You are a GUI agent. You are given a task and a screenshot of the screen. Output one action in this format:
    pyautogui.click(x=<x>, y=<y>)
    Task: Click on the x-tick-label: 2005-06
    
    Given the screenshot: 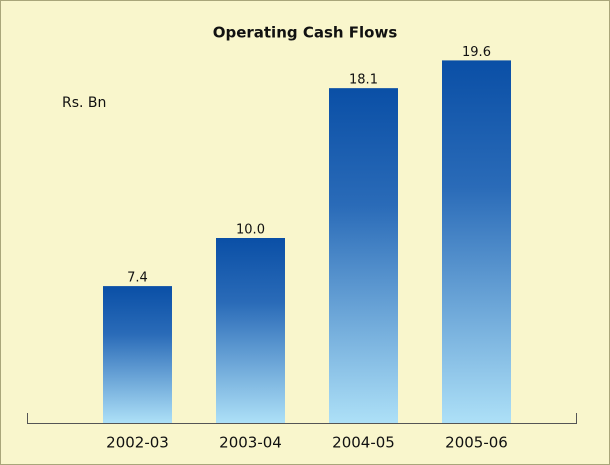 What is the action you would take?
    pyautogui.click(x=476, y=443)
    